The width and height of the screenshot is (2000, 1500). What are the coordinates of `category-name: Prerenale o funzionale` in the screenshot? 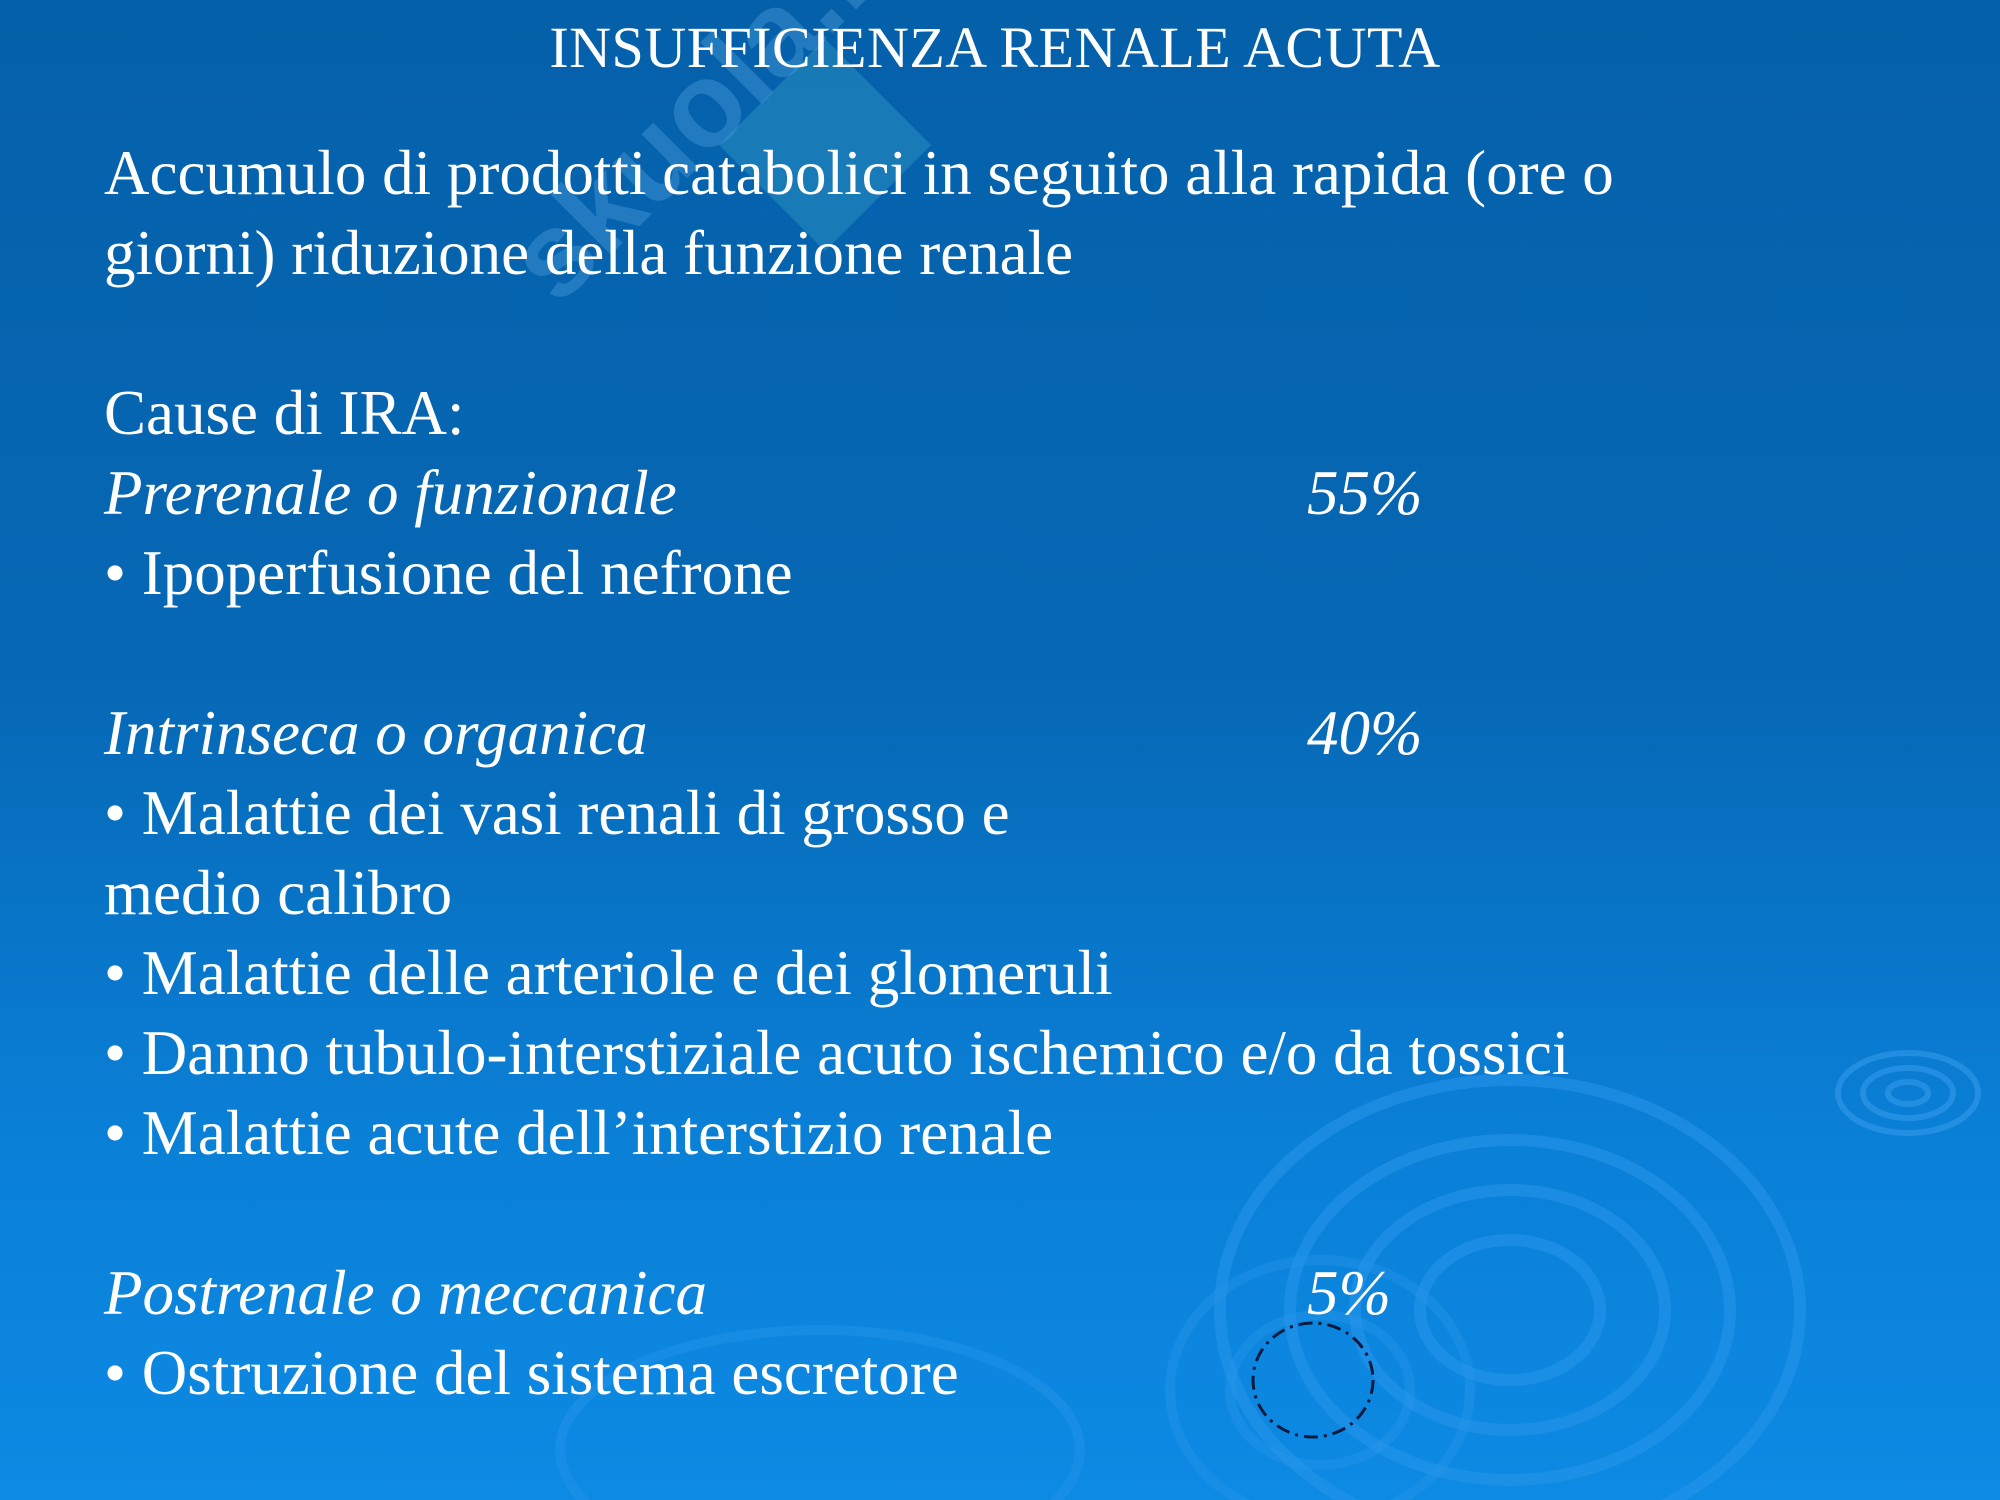 It's located at (390, 493).